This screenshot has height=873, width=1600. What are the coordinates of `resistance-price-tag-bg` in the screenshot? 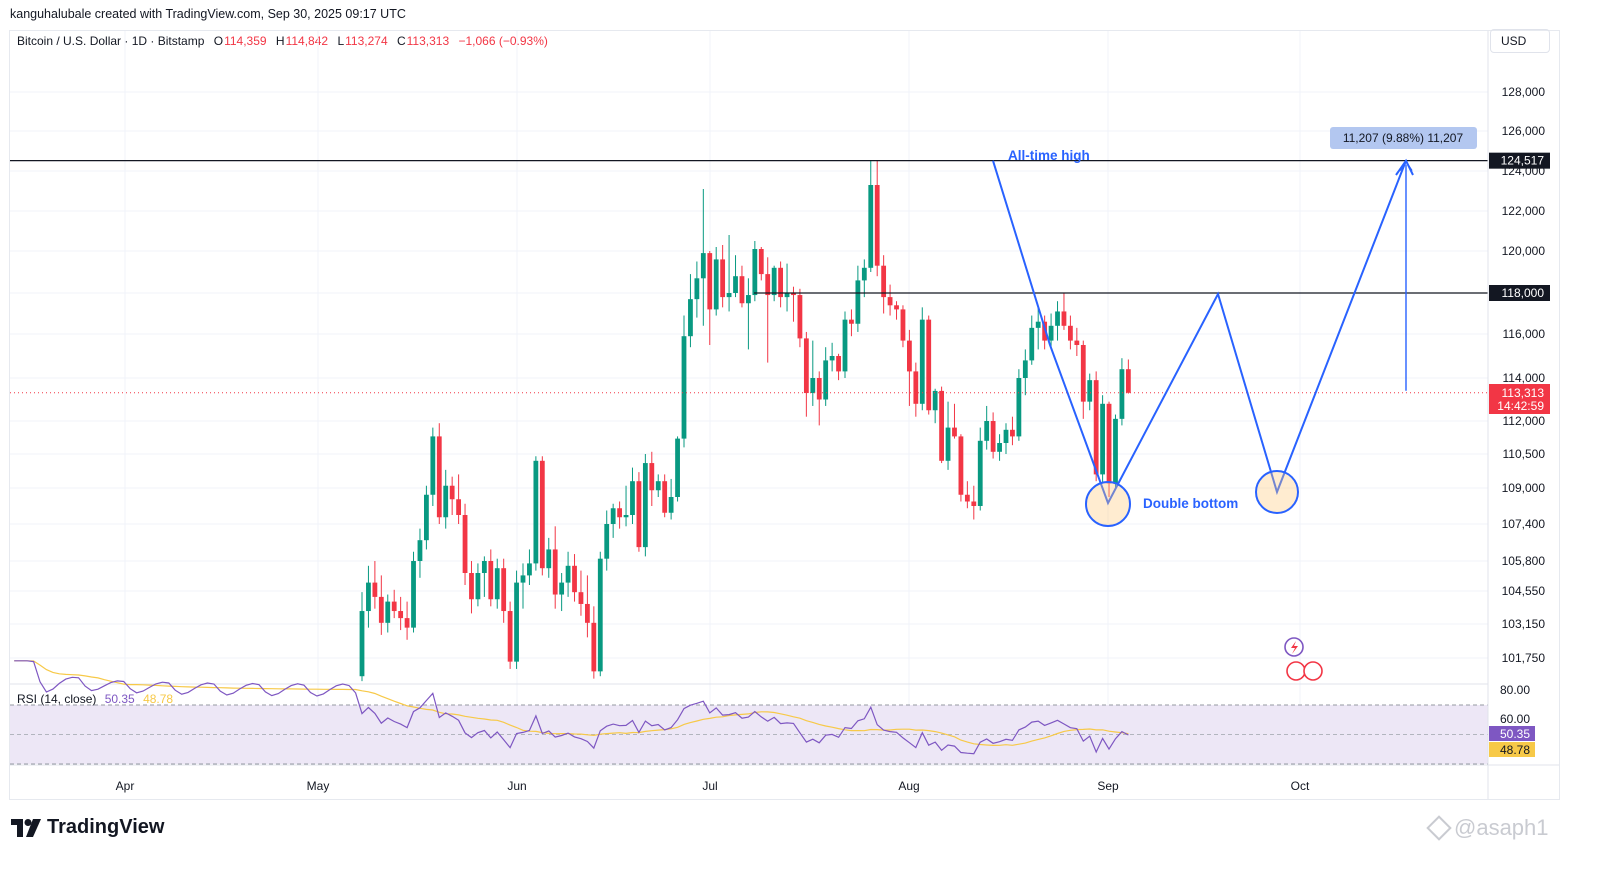 It's located at (1519, 293).